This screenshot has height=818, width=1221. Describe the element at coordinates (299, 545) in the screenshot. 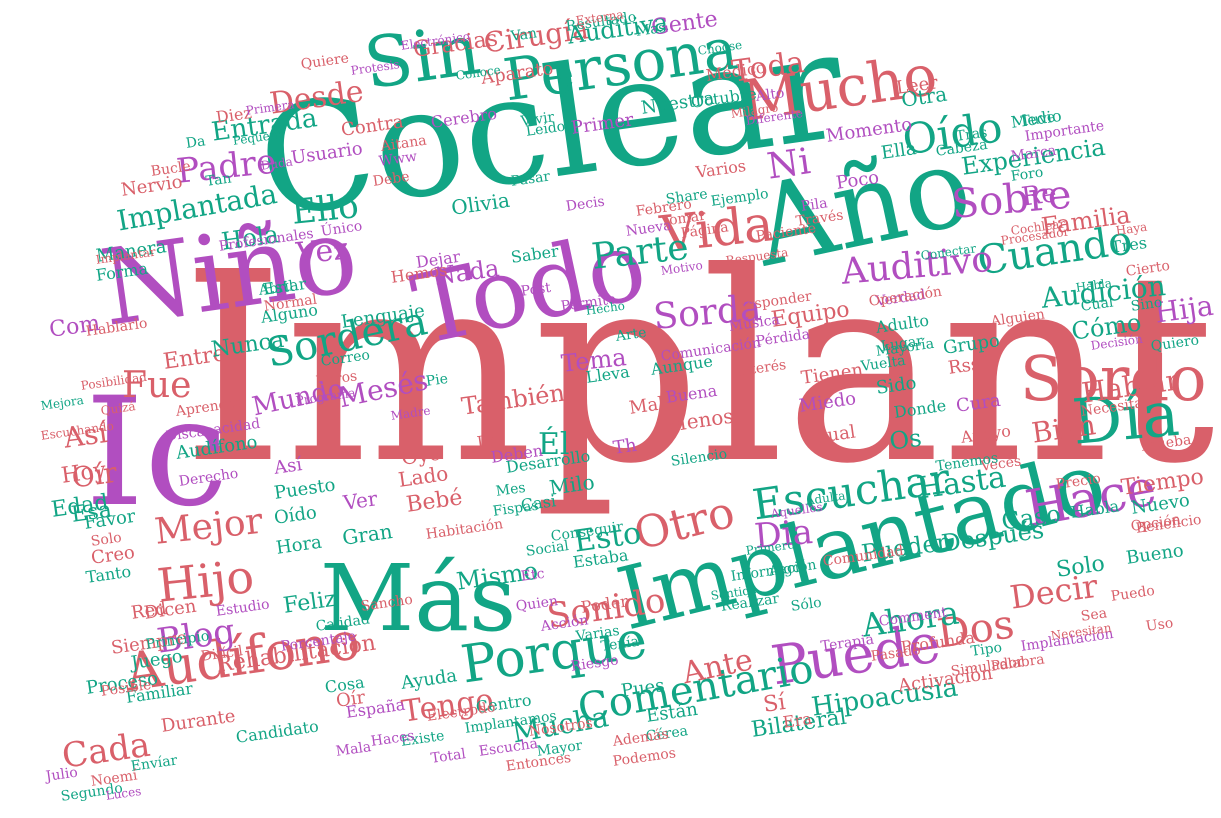

I see `word-hora: Hora` at that location.